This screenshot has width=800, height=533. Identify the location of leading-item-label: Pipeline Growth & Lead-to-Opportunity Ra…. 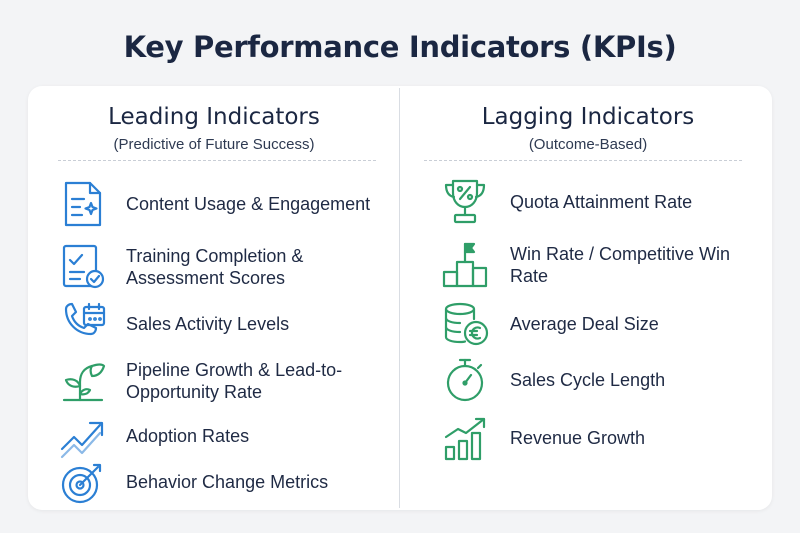
(234, 381).